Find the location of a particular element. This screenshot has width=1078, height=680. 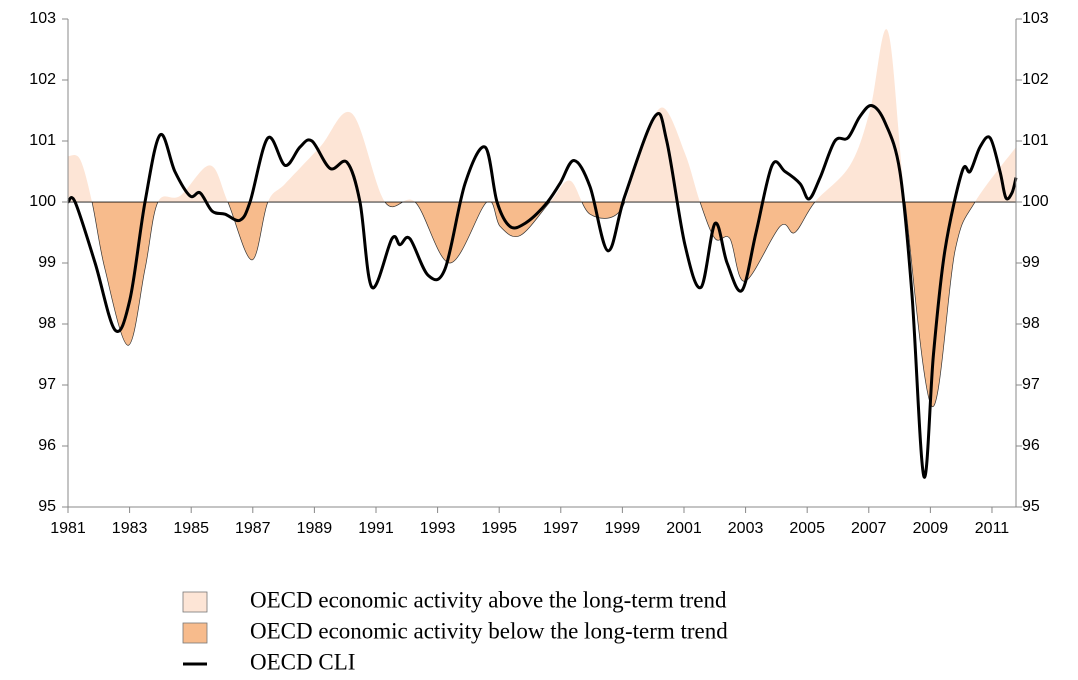

x-tick-label: 1983 is located at coordinates (130, 528).